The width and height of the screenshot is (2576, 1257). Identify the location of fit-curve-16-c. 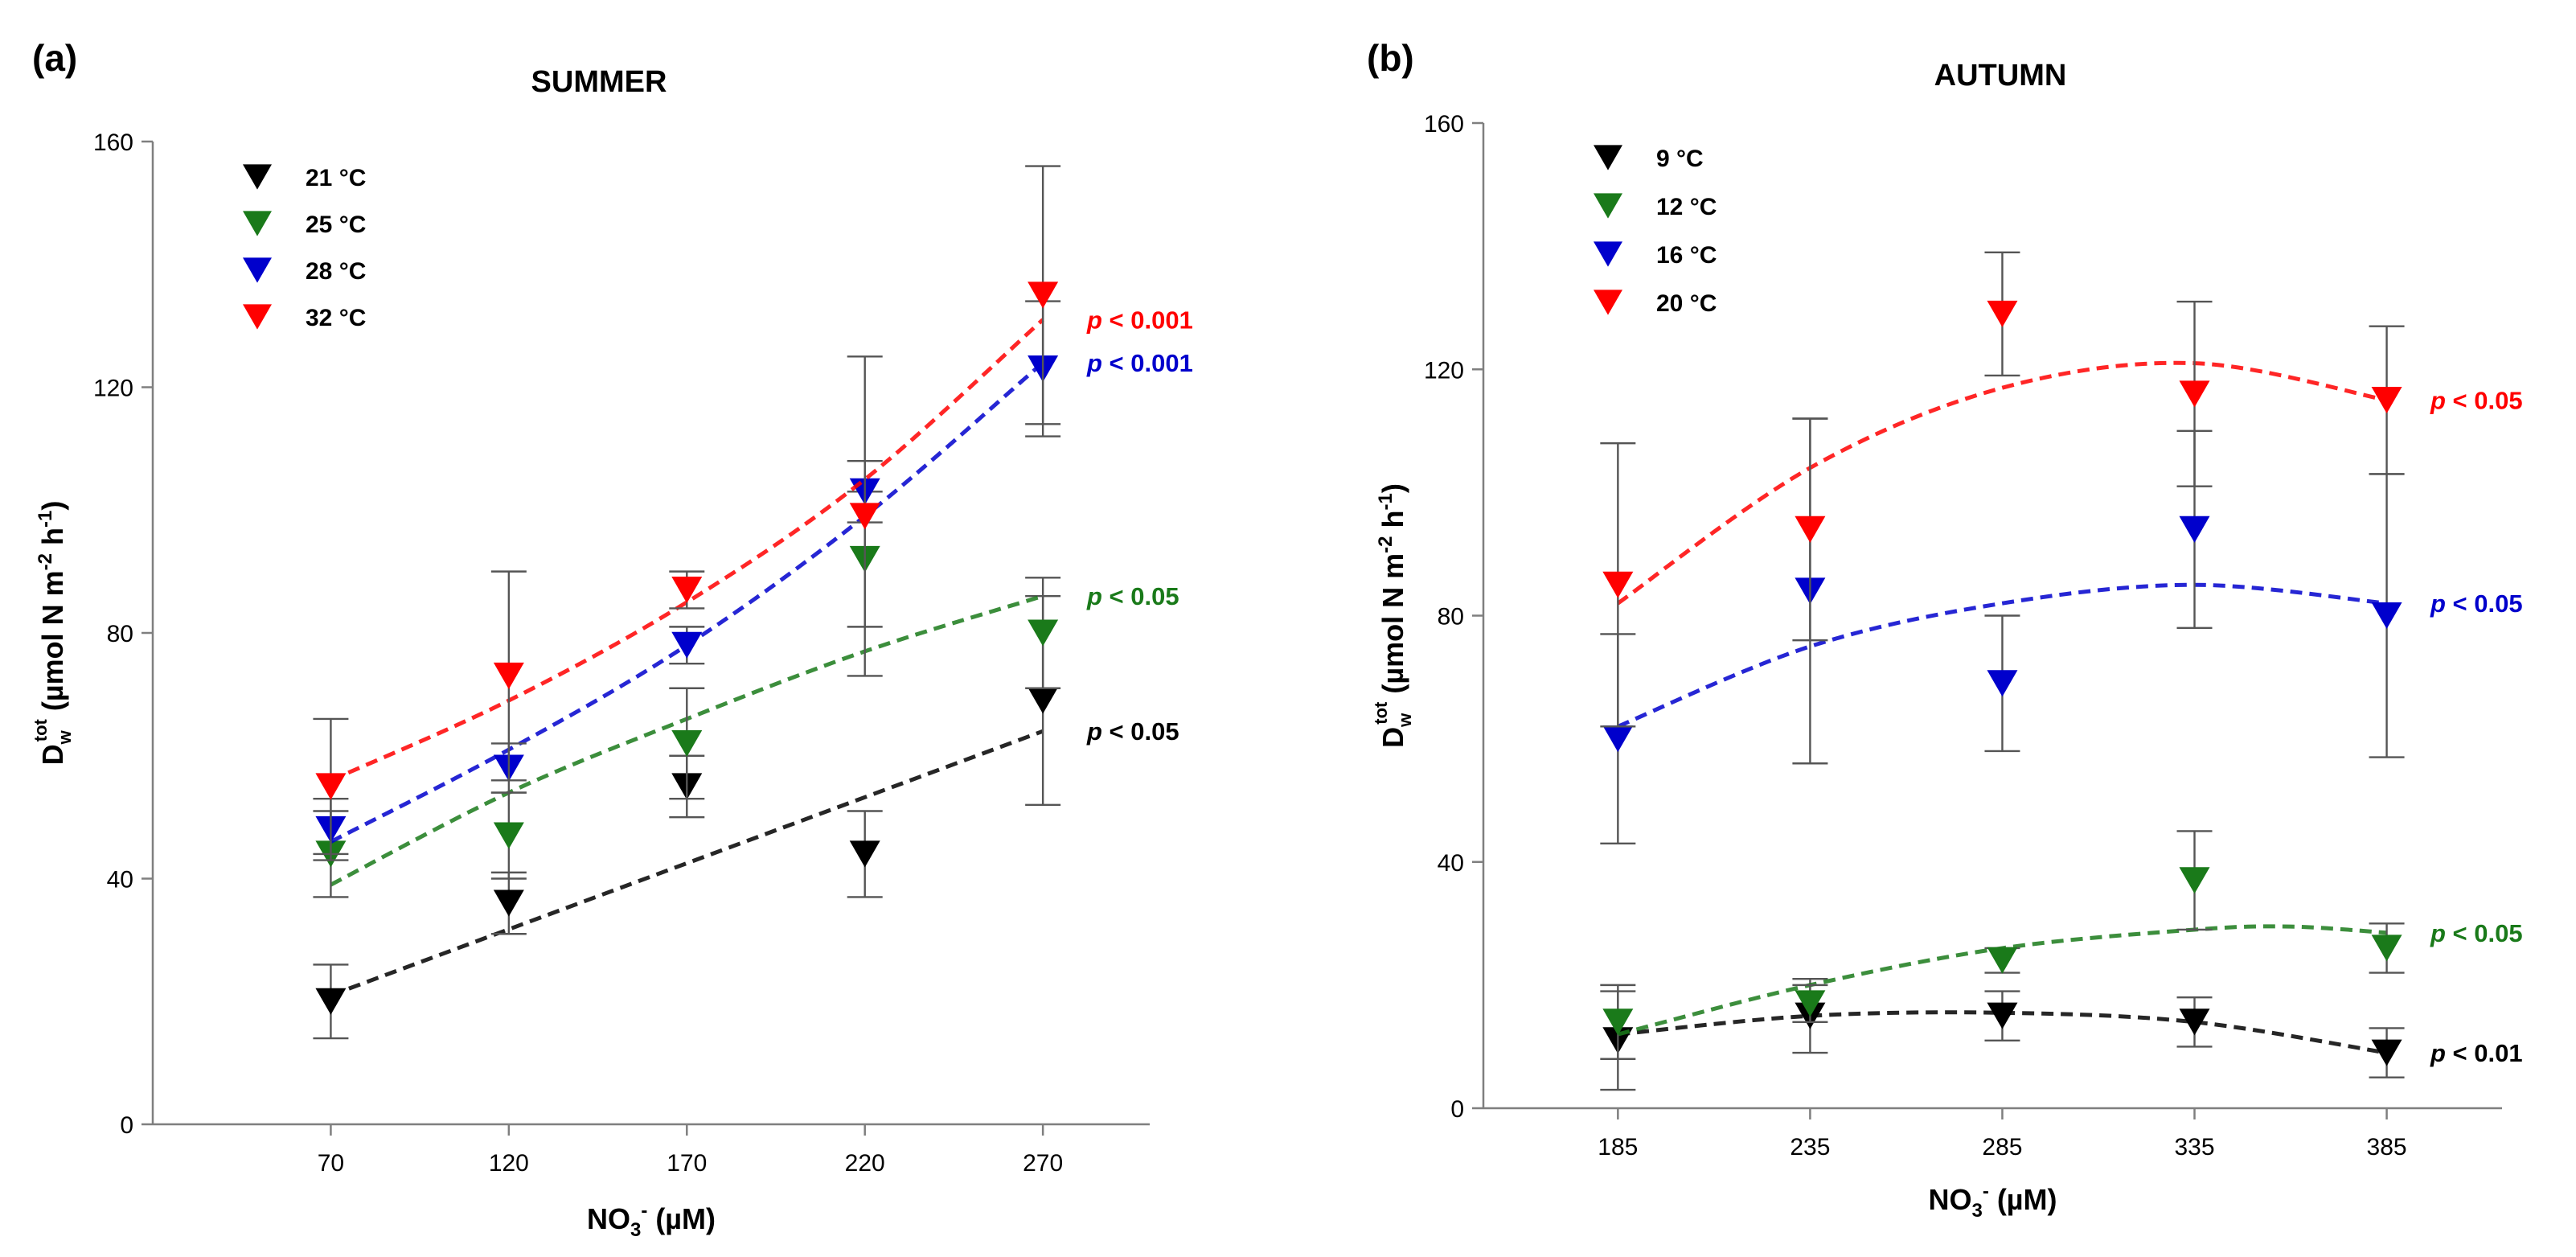
(2002, 655).